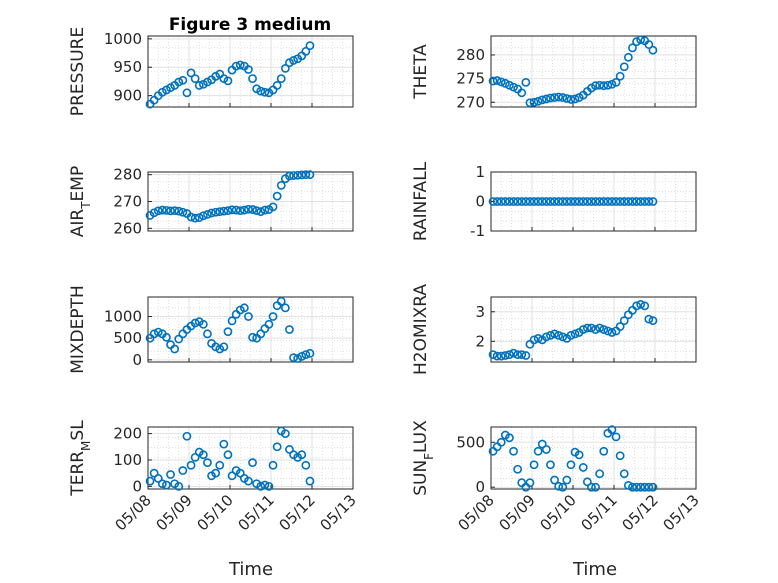 The image size is (778, 583). What do you see at coordinates (599, 512) in the screenshot?
I see `x-tick-label: 05/11` at bounding box center [599, 512].